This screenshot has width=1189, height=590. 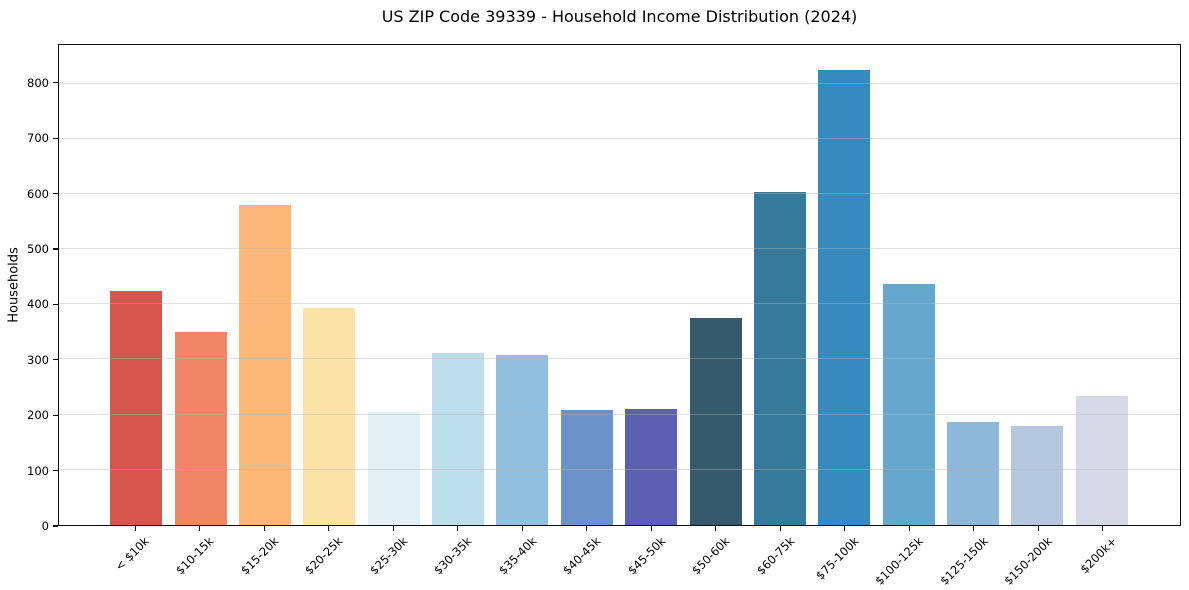 What do you see at coordinates (582, 556) in the screenshot?
I see `x-tick-label: $40-45k` at bounding box center [582, 556].